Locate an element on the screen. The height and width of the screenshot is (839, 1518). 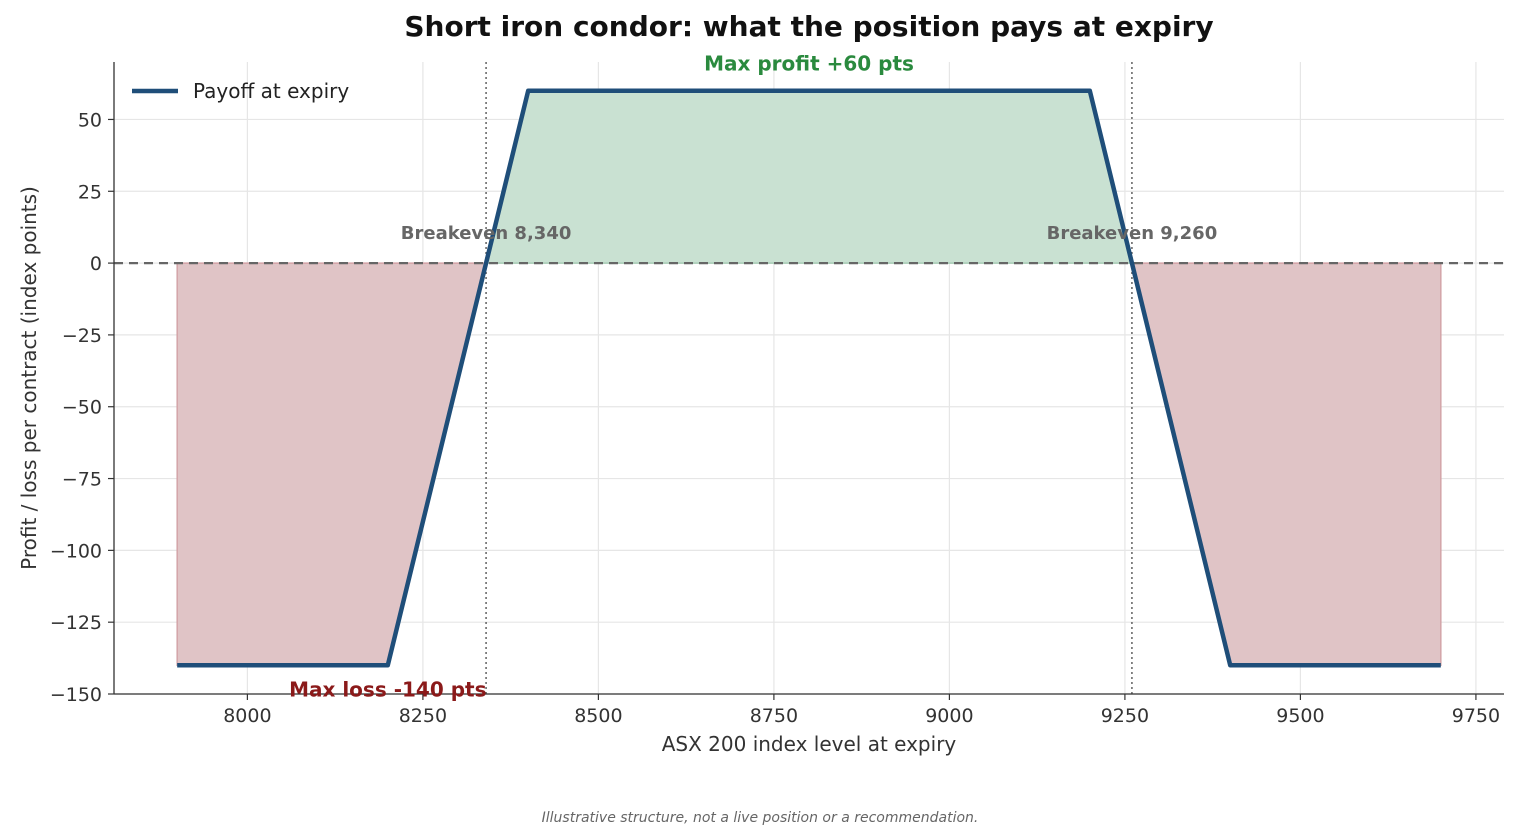
x-tick-label: 9000 is located at coordinates (949, 716).